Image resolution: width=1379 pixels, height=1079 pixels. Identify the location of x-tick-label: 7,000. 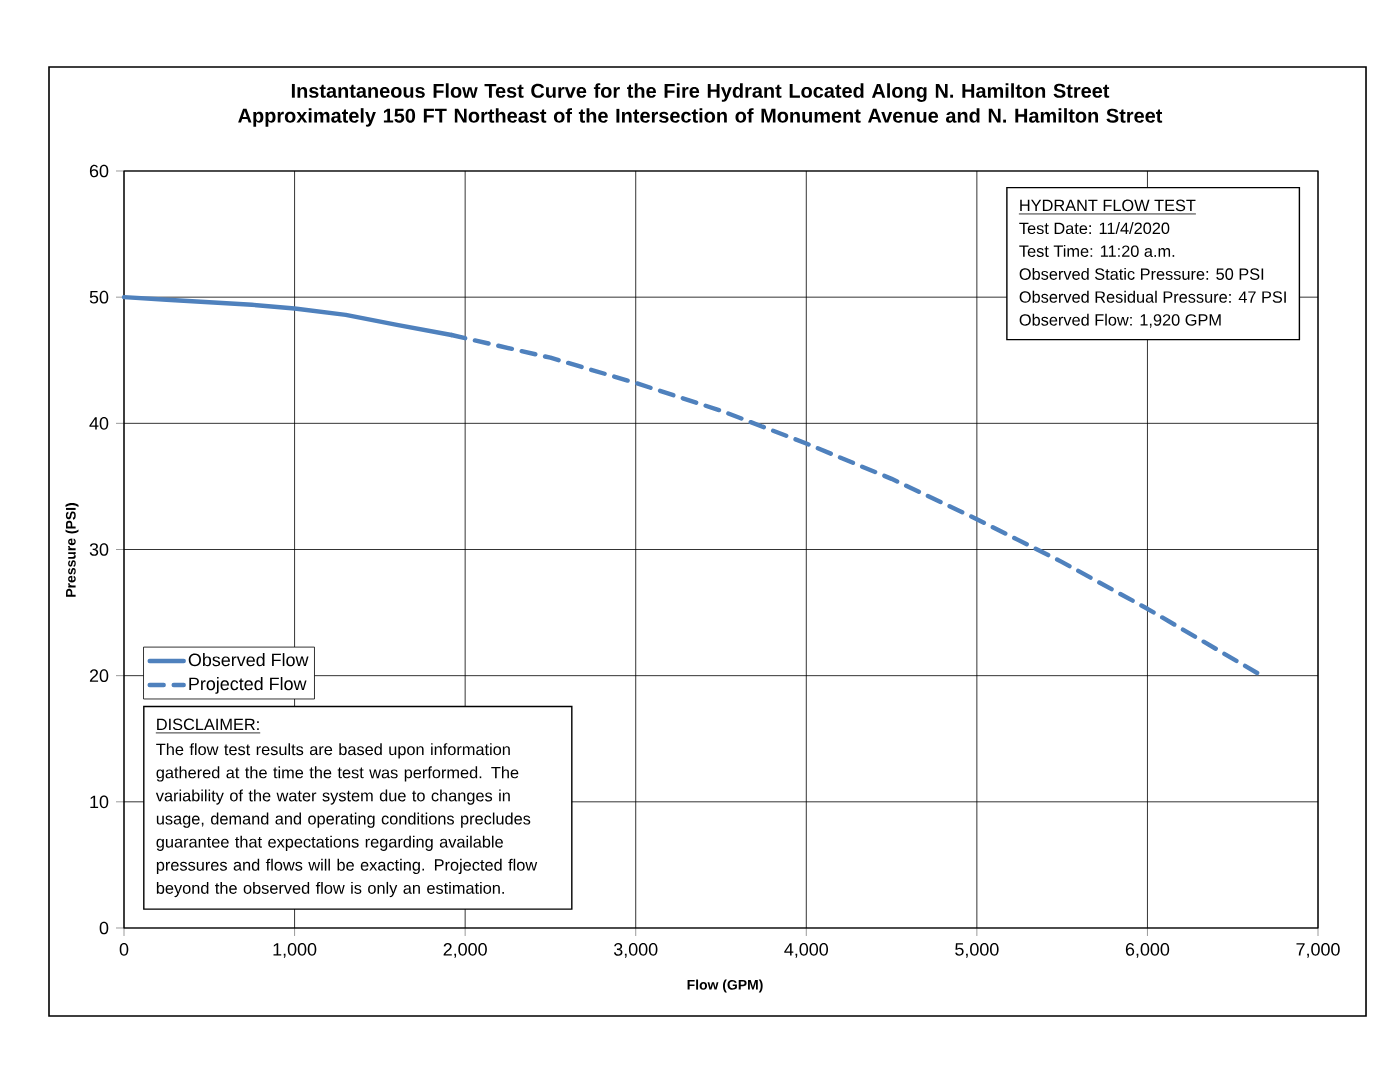
(1318, 950).